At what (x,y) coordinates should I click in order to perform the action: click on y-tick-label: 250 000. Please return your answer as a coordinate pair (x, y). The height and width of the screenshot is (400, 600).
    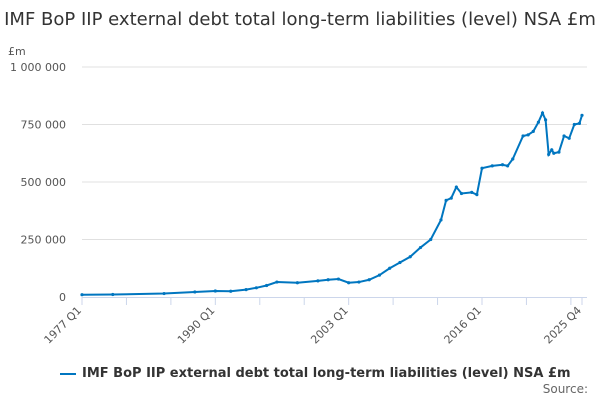
    Looking at the image, I should click on (44, 240).